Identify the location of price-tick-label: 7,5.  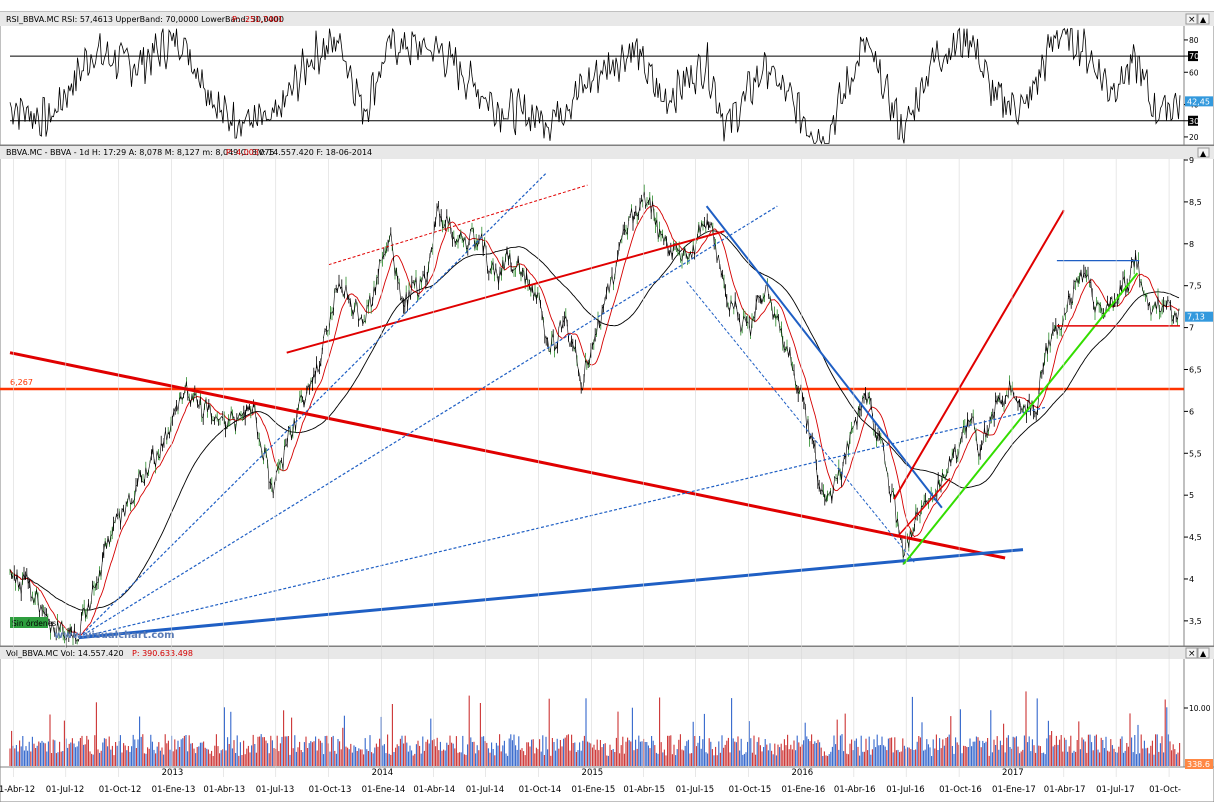
(1195, 286).